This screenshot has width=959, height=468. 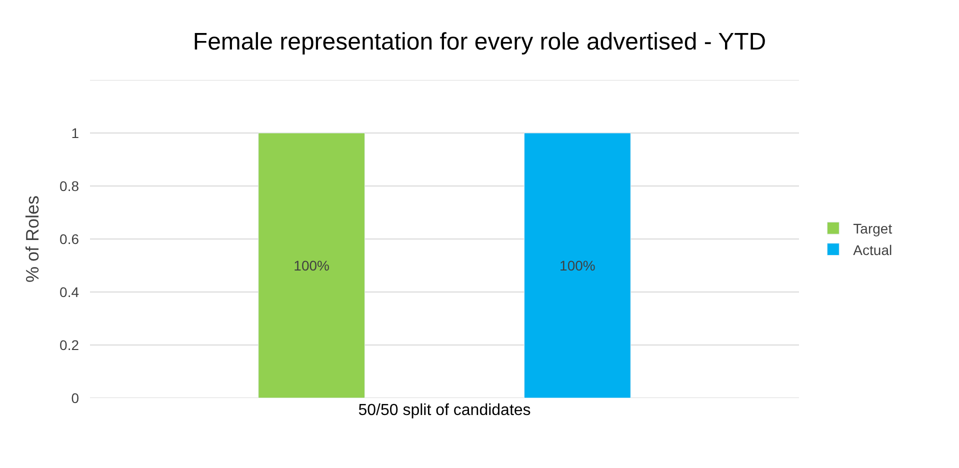 What do you see at coordinates (70, 344) in the screenshot?
I see `y-tick-label: 0.2` at bounding box center [70, 344].